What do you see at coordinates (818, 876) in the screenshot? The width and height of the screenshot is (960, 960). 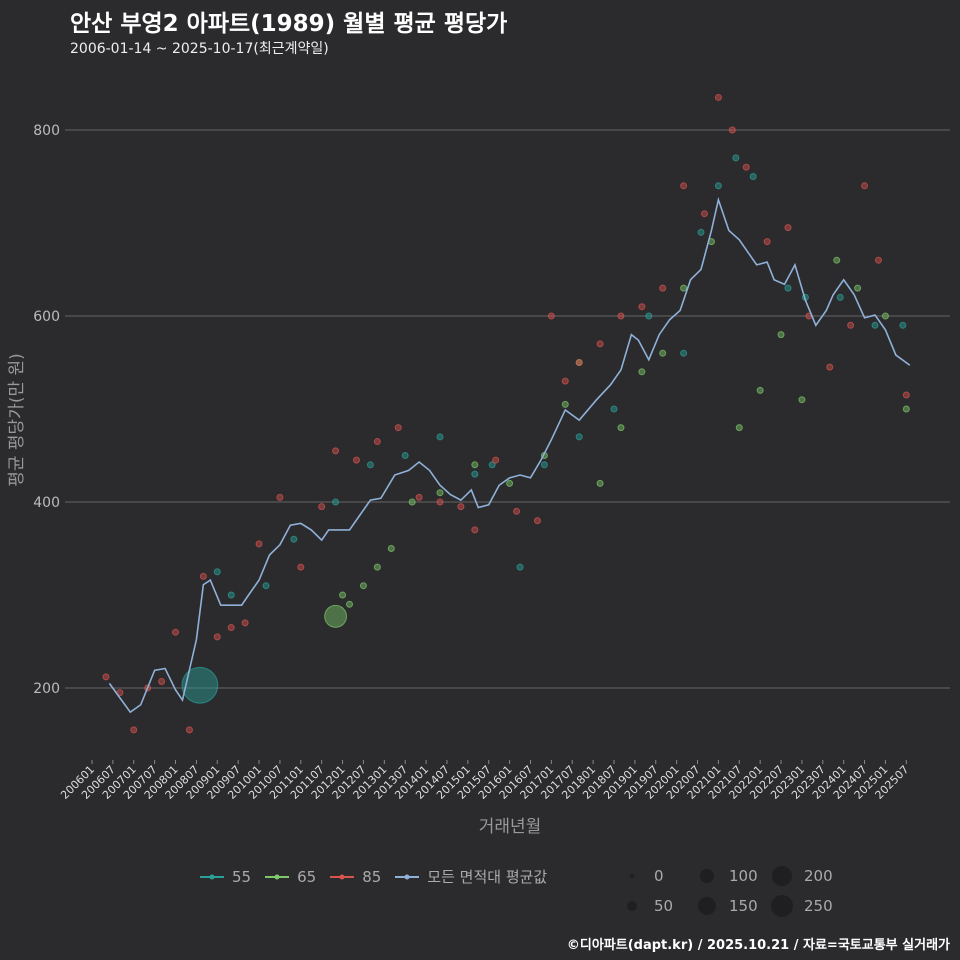 I see `size-legend-label: 200` at bounding box center [818, 876].